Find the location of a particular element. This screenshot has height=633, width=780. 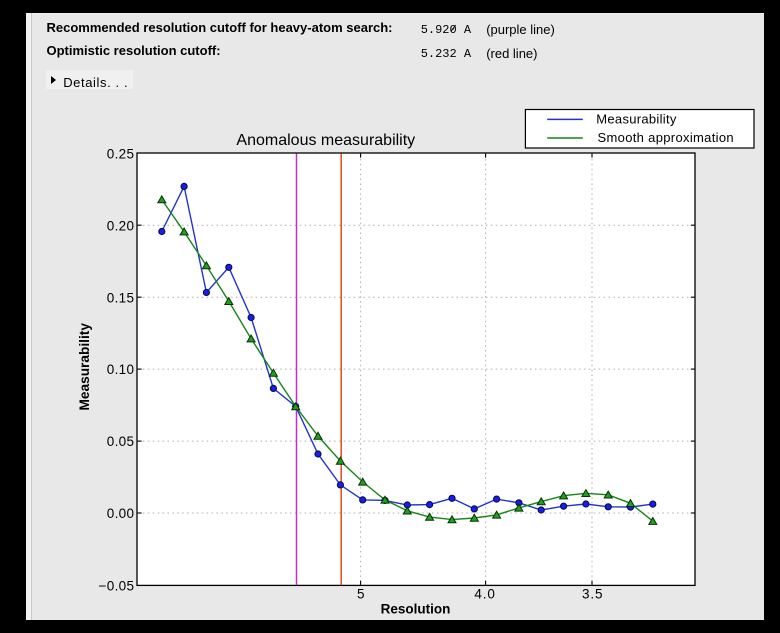

svg-text: 0.15 is located at coordinates (121, 297).